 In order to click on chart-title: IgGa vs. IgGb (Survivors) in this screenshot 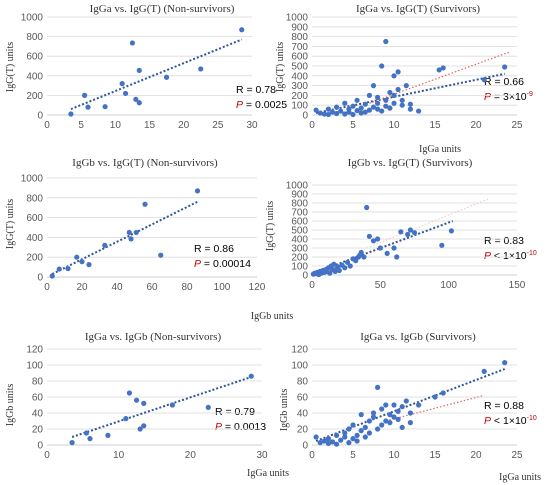, I will do `click(418, 337)`.